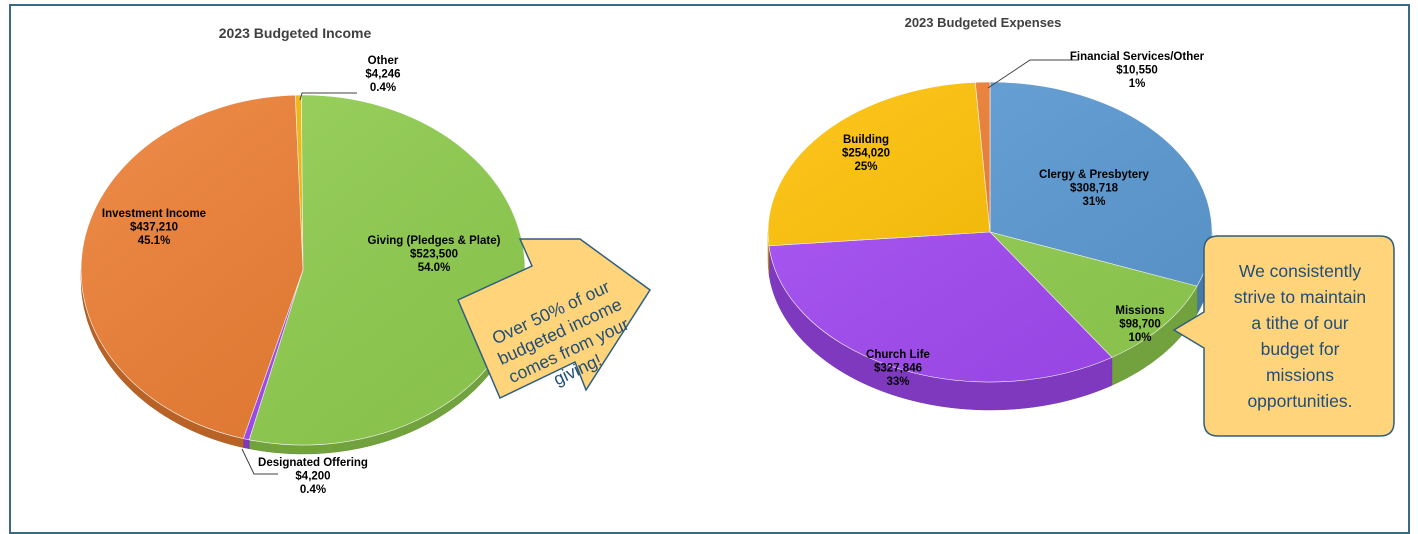 Image resolution: width=1418 pixels, height=534 pixels. Describe the element at coordinates (898, 355) in the screenshot. I see `slice-name: Church Life` at that location.